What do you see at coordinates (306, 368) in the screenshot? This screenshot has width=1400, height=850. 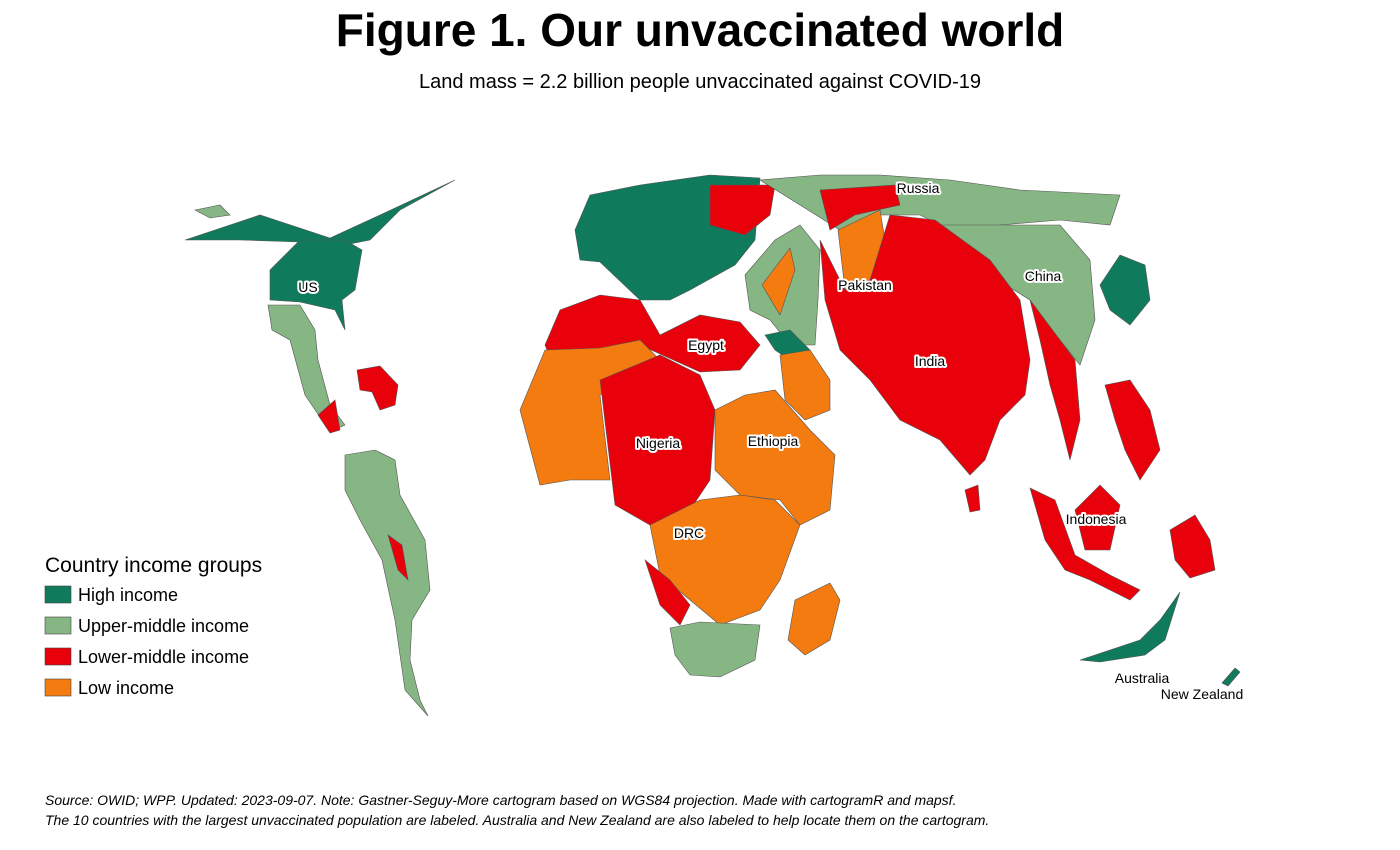 I see `mexico` at bounding box center [306, 368].